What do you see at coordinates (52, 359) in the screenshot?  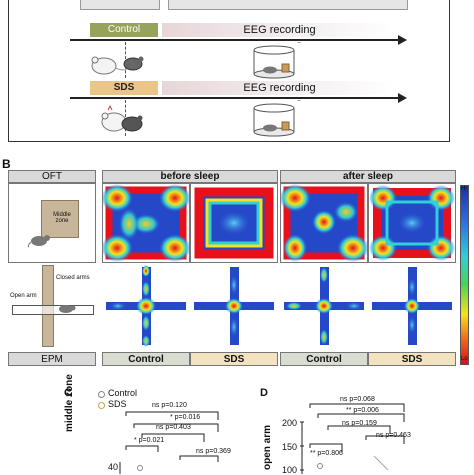 I see `epm-header: EPM` at bounding box center [52, 359].